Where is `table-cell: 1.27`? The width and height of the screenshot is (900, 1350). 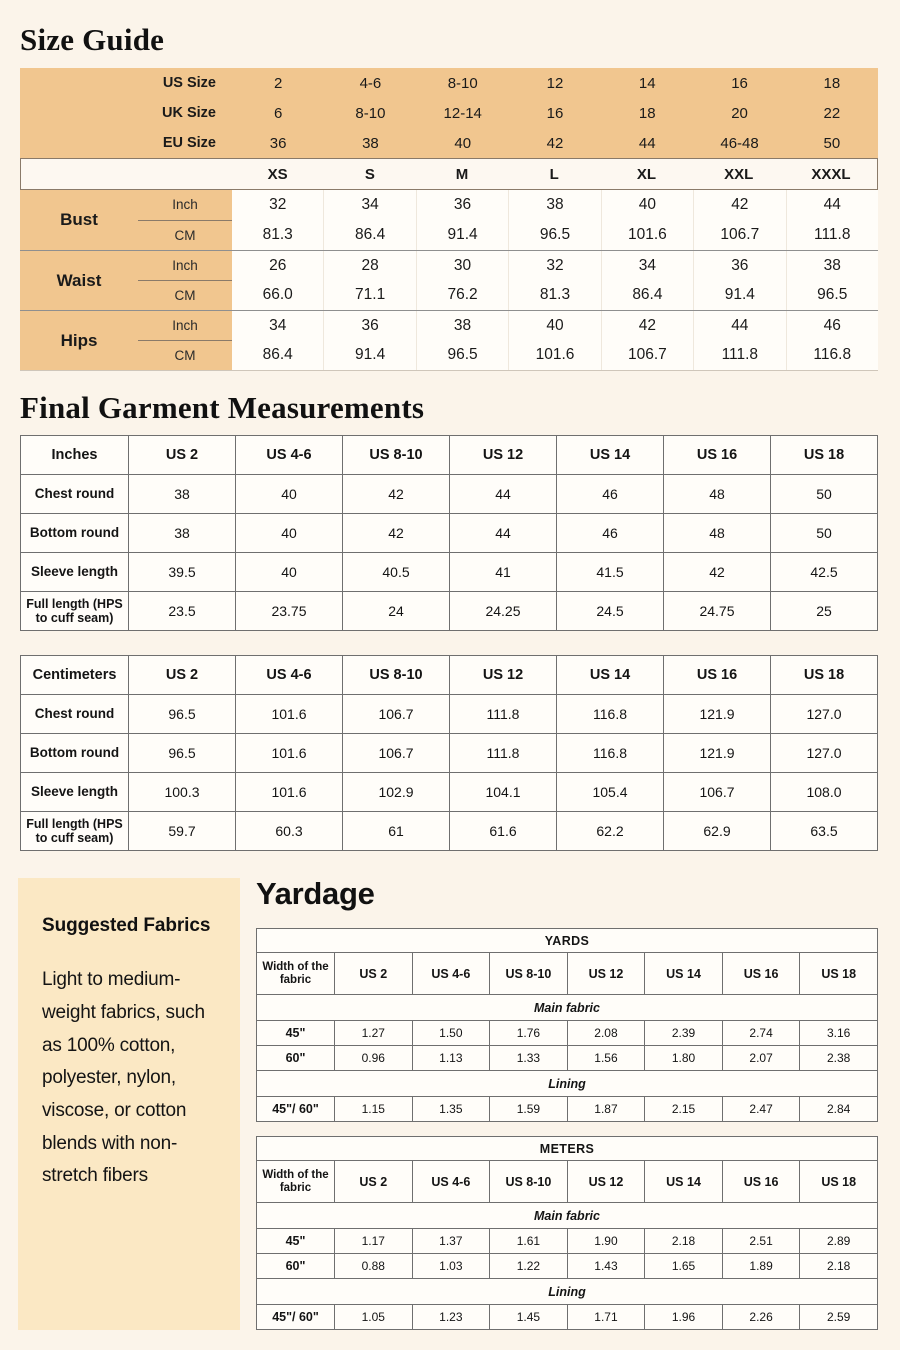
table-cell: 1.27 is located at coordinates (373, 1033).